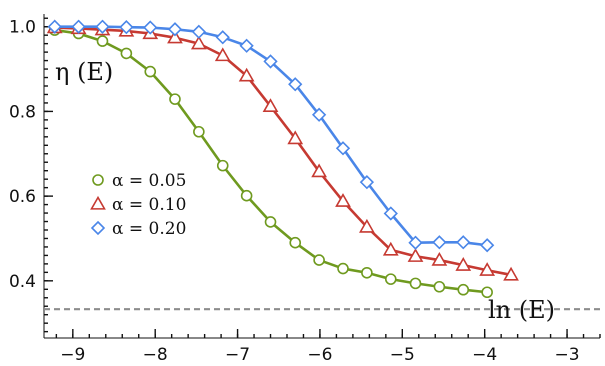  I want to click on x-tick-label: −5, so click(402, 355).